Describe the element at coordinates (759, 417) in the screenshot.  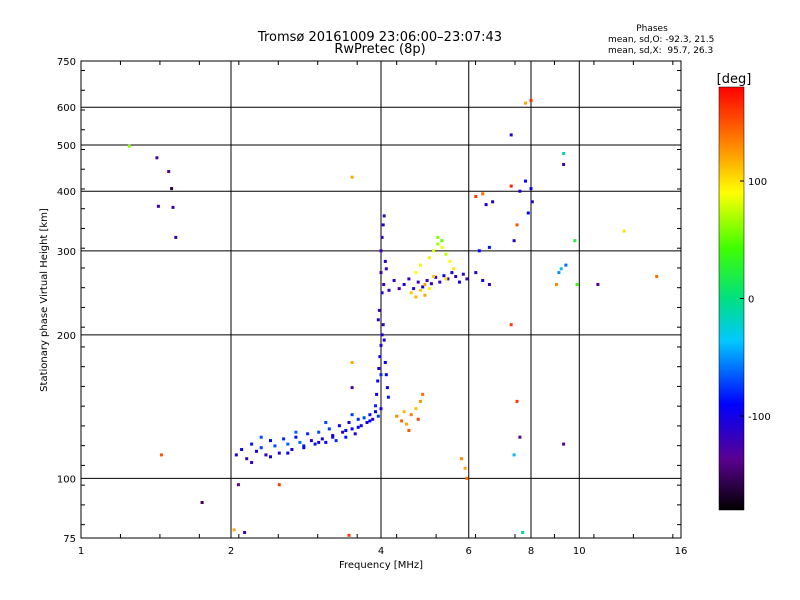
I see `colorbar-tick-label: -100` at that location.